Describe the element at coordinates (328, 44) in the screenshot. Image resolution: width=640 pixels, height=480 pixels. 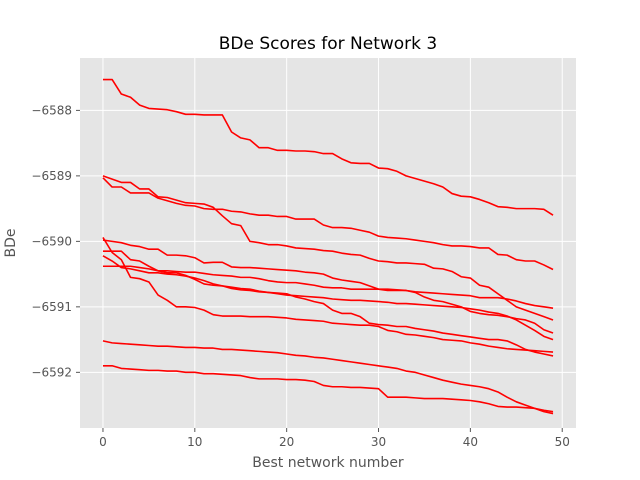
I see `chart-title: BDe Scores for Network 3` at that location.